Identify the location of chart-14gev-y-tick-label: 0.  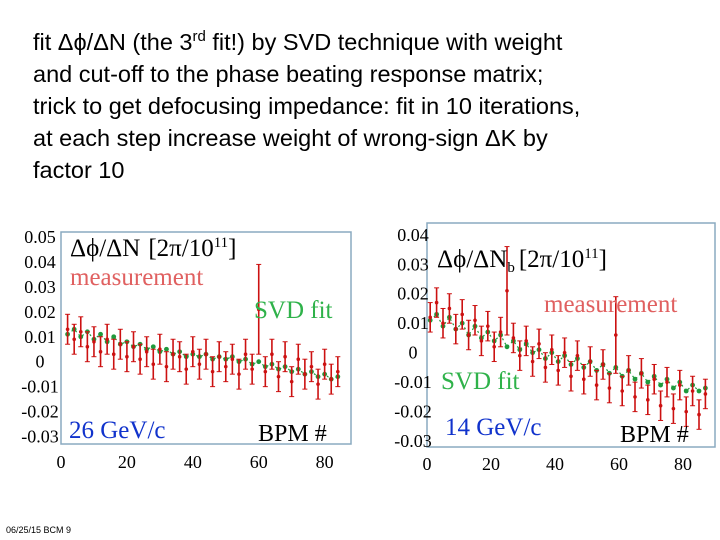
(413, 353).